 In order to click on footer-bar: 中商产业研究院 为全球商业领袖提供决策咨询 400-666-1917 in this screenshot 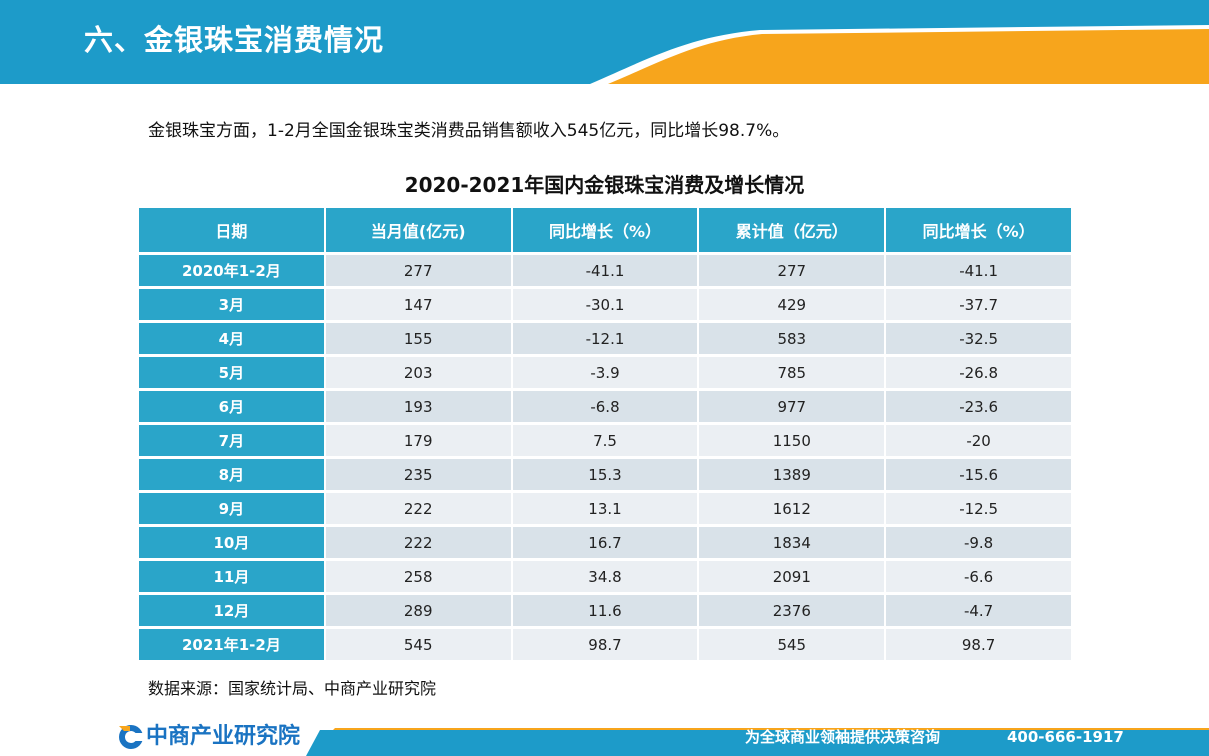, I will do `click(604, 737)`.